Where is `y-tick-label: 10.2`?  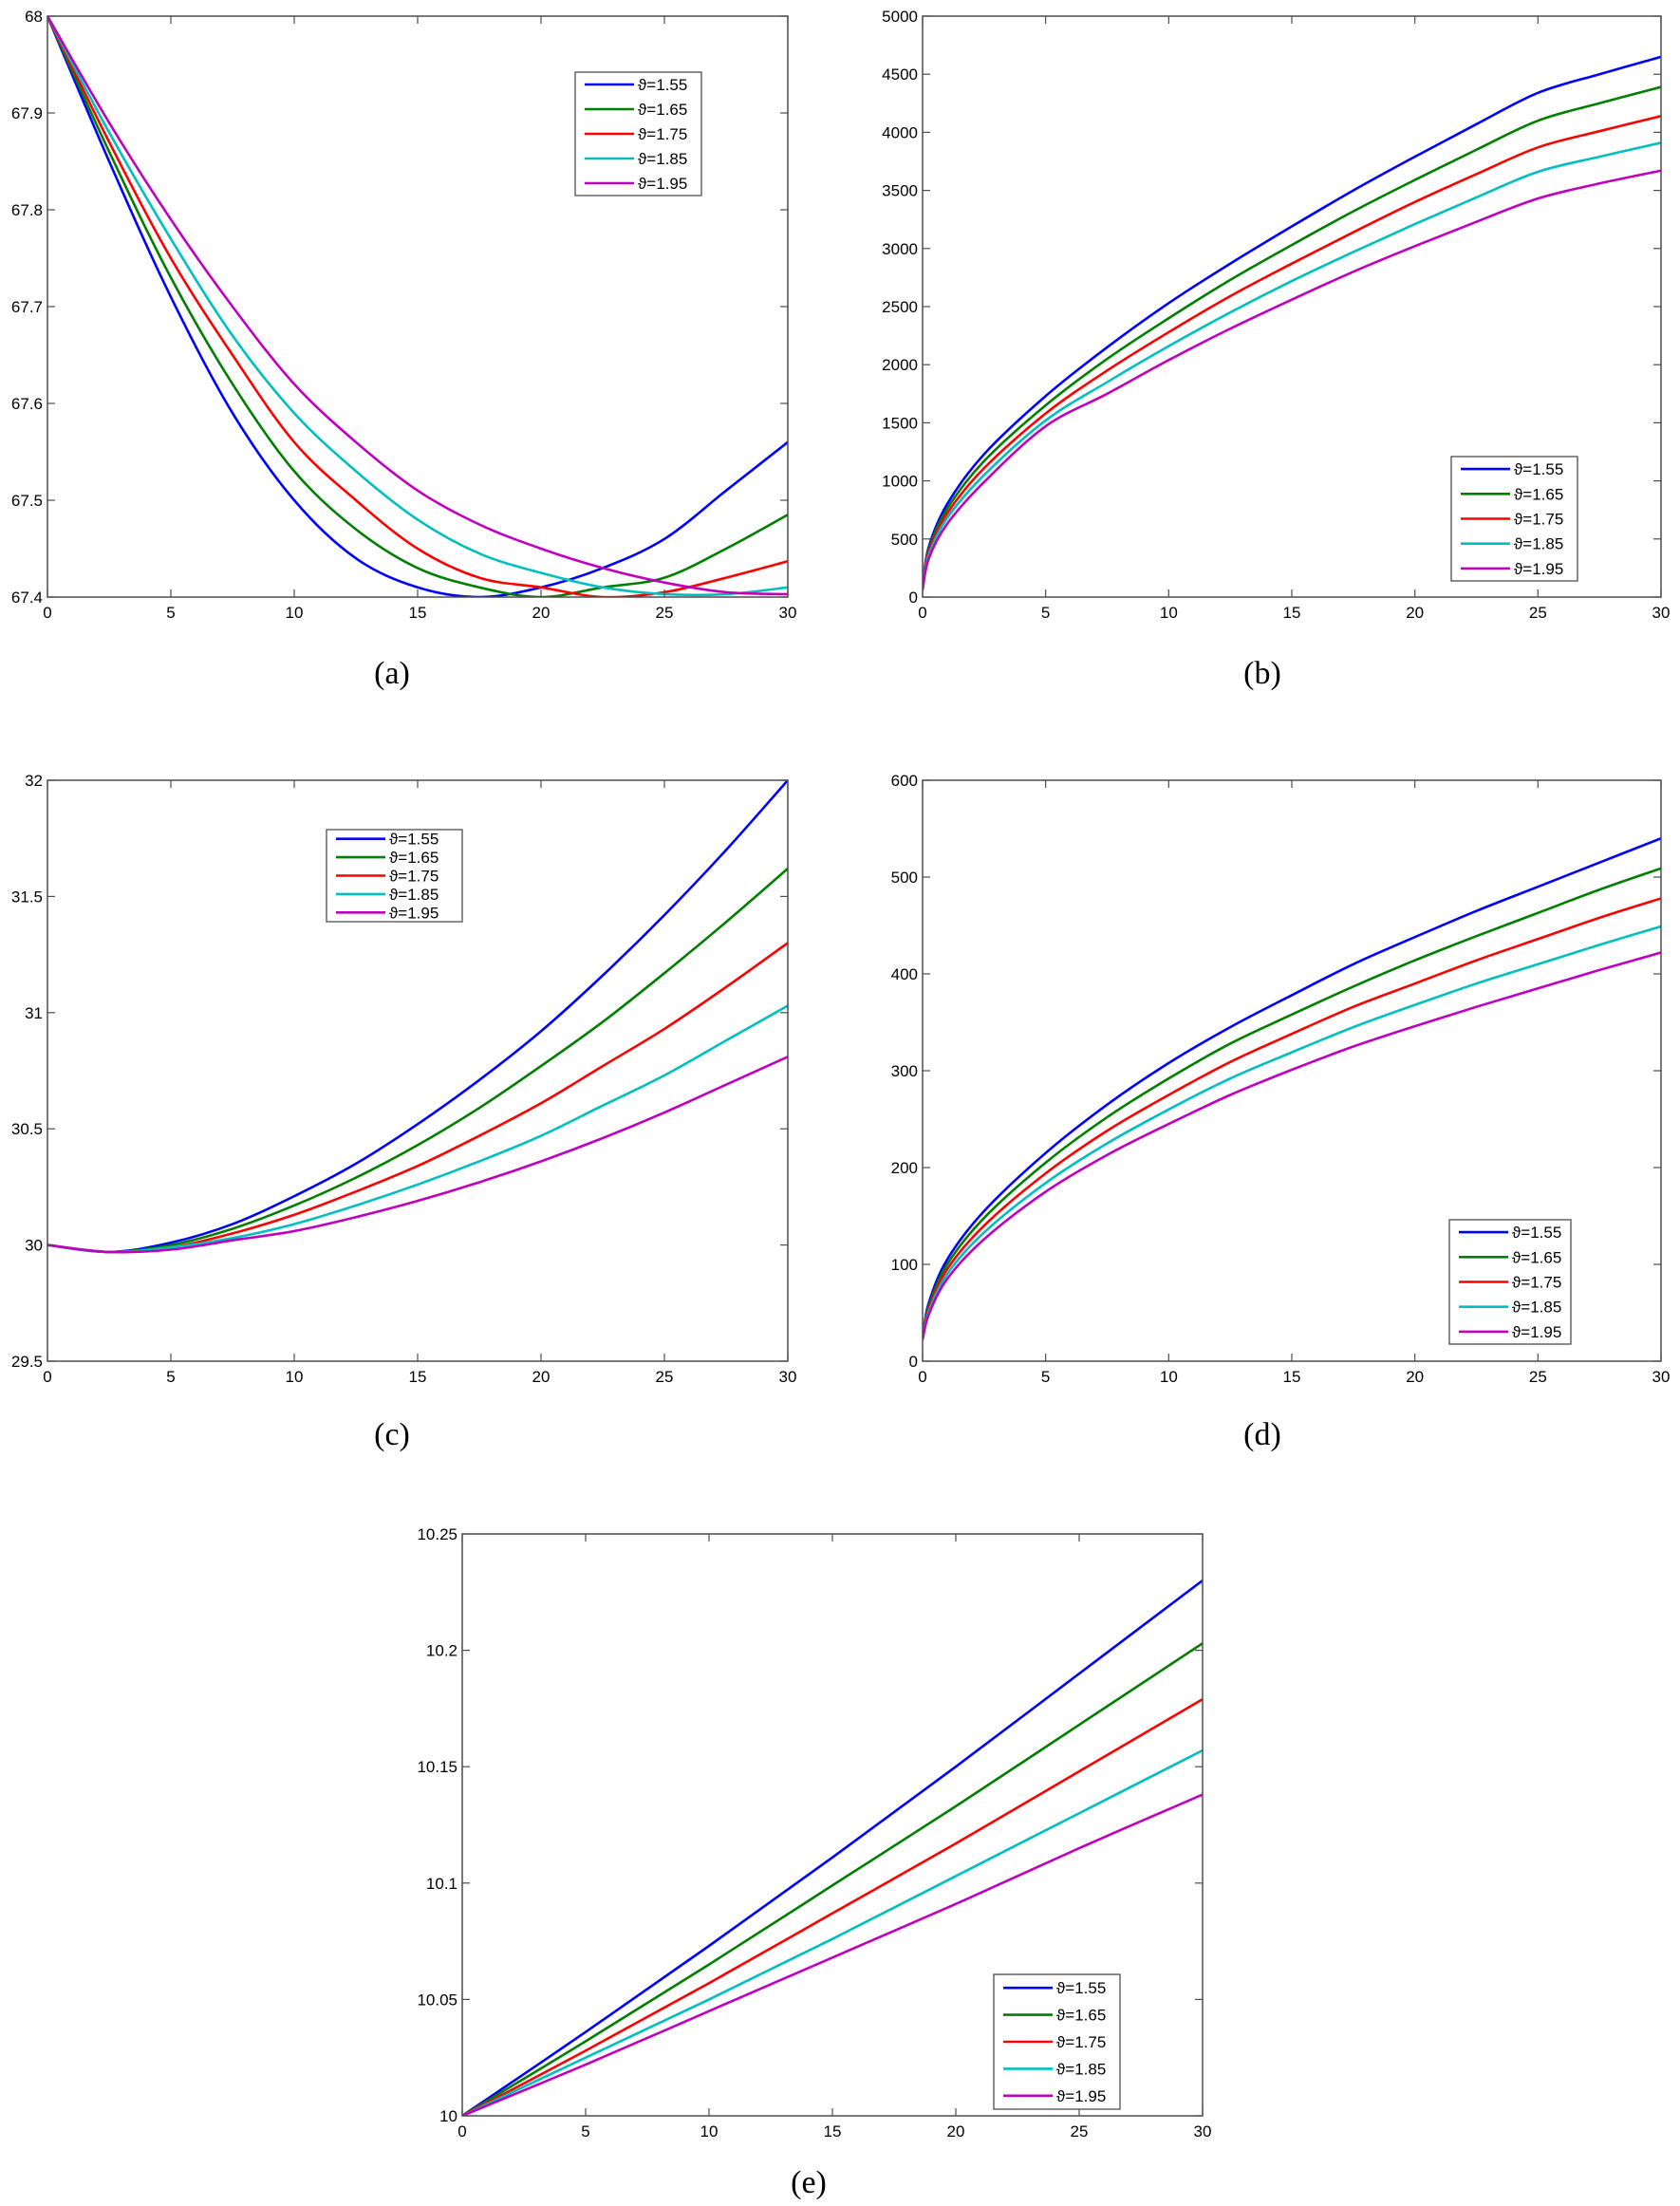 y-tick-label: 10.2 is located at coordinates (441, 1651).